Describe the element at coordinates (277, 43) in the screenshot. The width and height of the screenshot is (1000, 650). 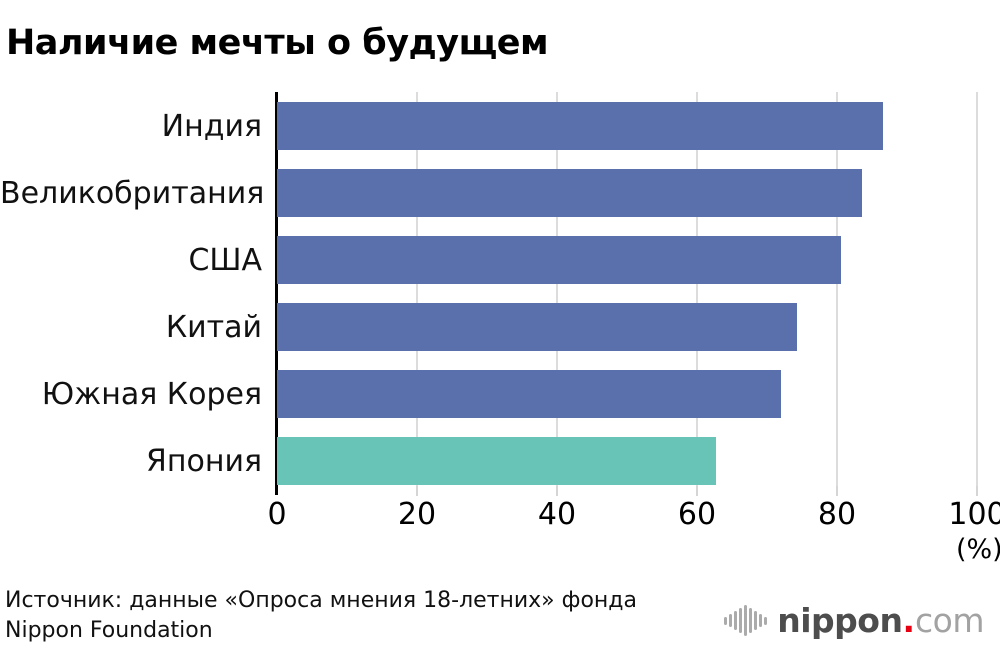
I see `chart-title: Наличие мечты о будущем` at that location.